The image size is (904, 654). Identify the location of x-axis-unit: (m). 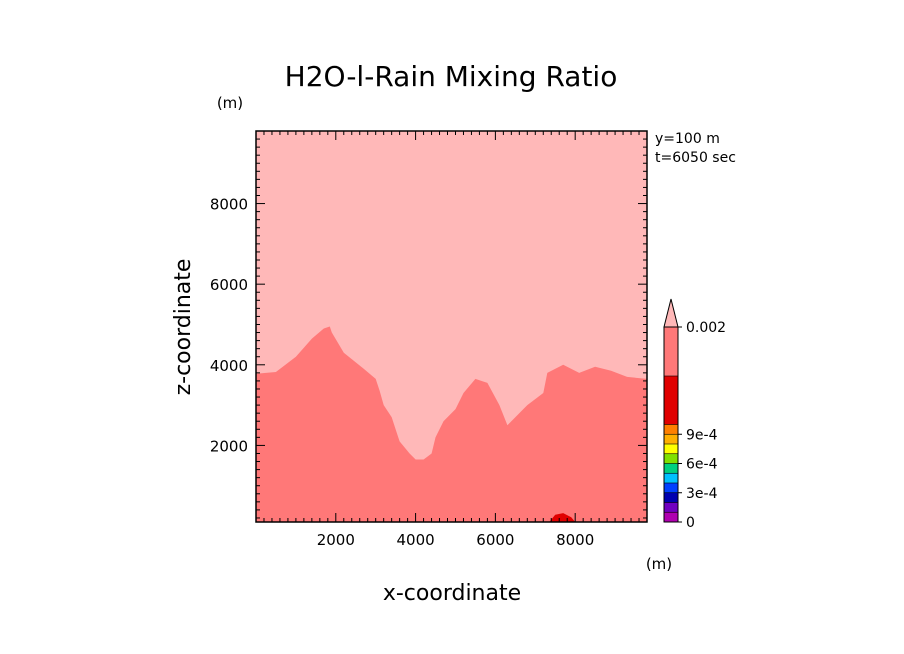
(659, 564).